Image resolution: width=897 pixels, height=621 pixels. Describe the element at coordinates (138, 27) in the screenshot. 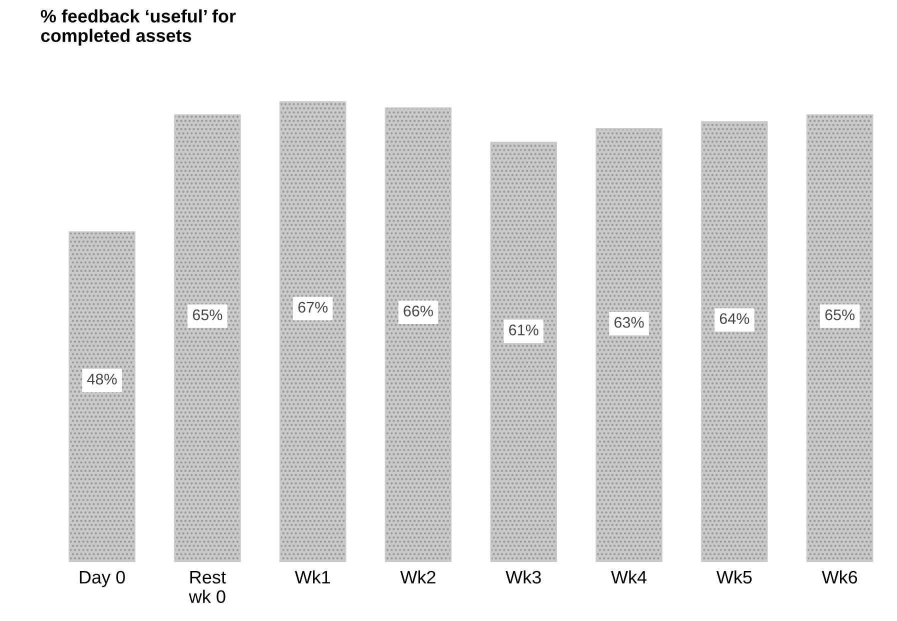

I see `chart-title: % feedback ‘useful’ for completed assets` at that location.